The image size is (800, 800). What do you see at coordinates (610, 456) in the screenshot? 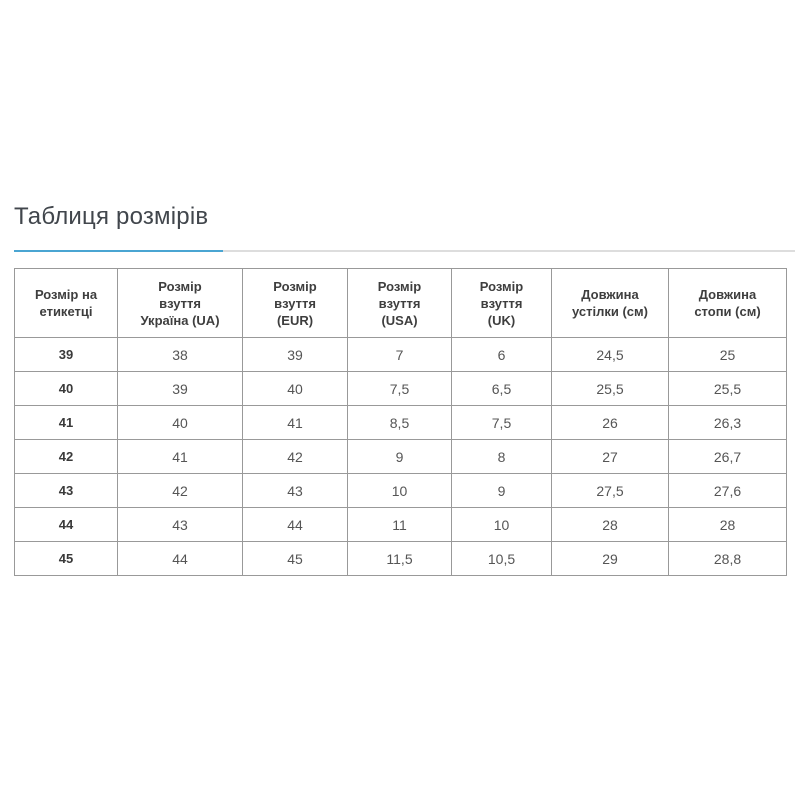
I see `size-value-cell: 27` at bounding box center [610, 456].